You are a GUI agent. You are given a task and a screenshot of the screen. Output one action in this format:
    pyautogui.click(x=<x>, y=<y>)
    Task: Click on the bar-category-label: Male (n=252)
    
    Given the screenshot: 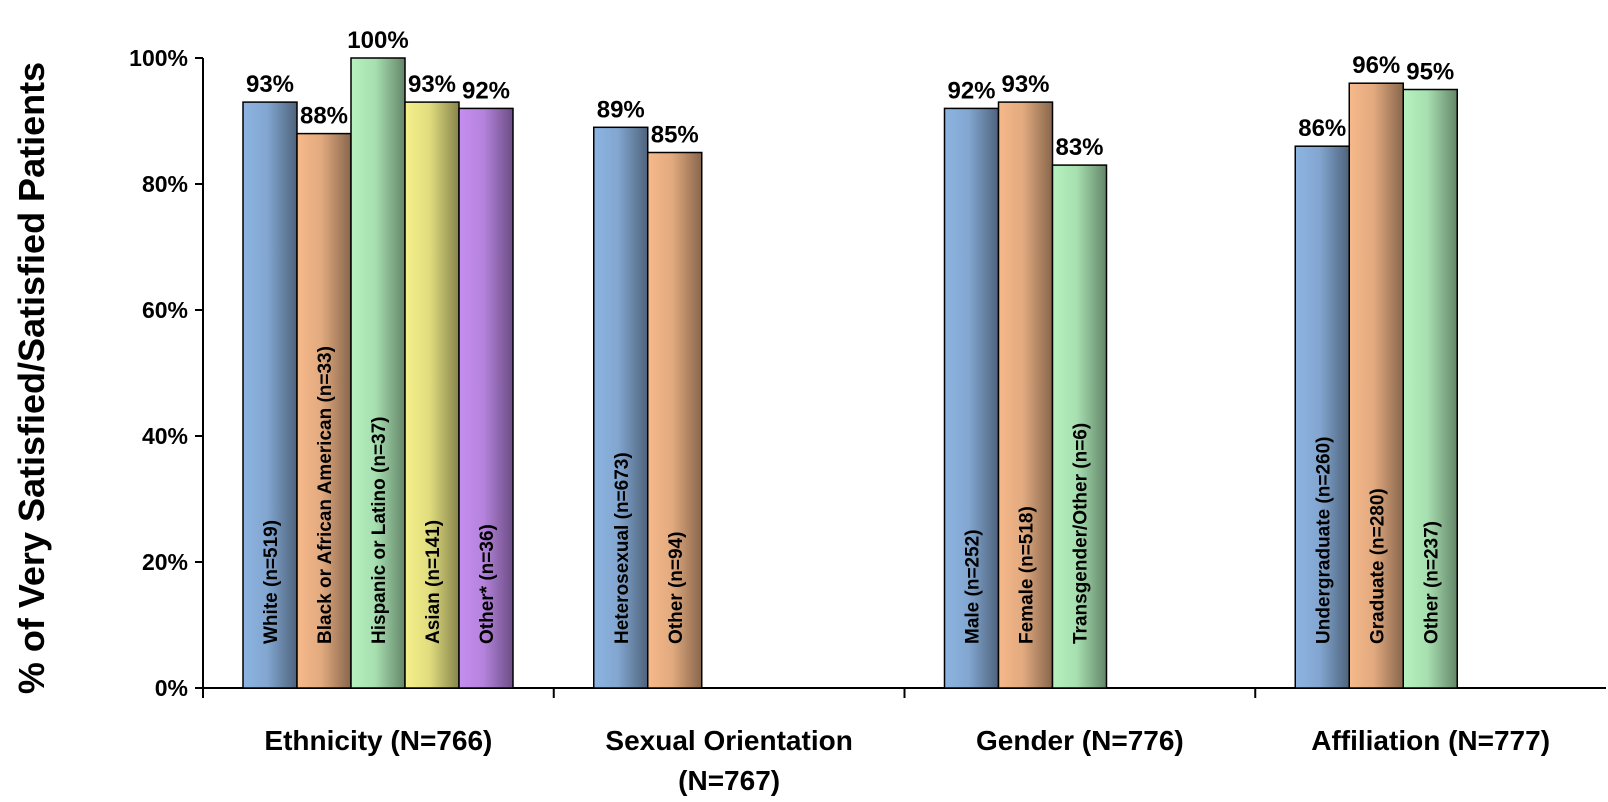 What is the action you would take?
    pyautogui.click(x=973, y=586)
    